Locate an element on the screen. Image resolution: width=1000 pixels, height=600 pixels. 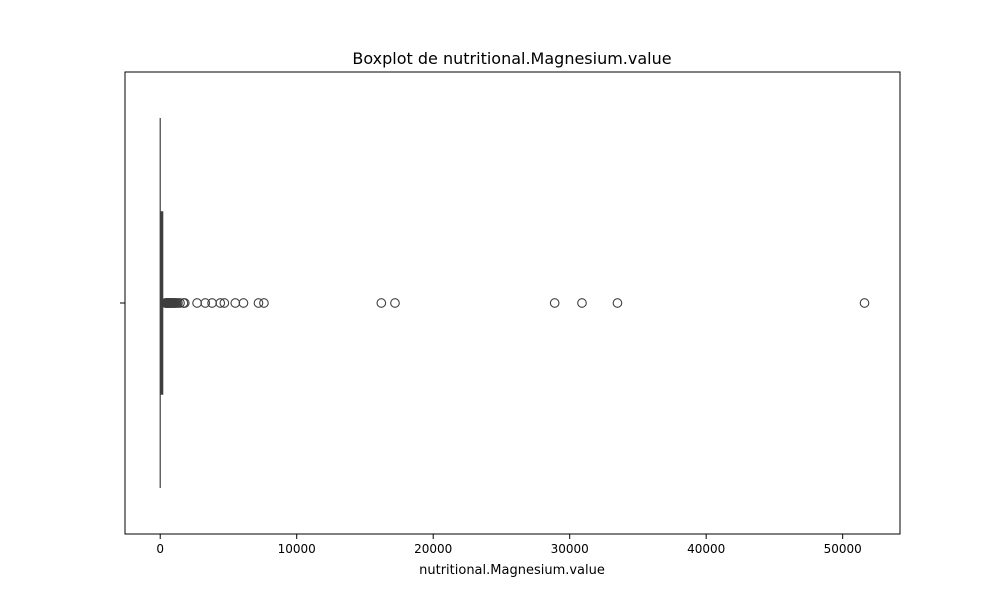
x-tick-label: 10000 is located at coordinates (297, 549).